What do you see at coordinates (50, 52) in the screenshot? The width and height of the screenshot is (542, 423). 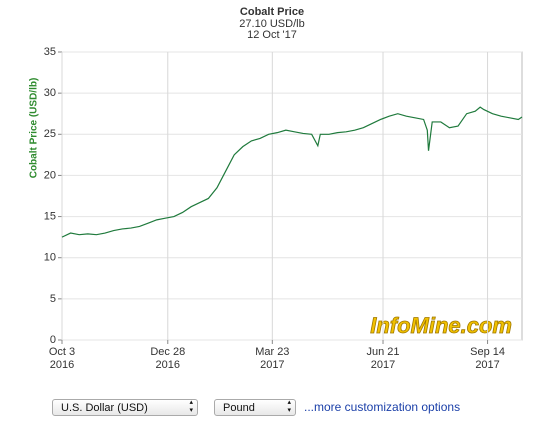 I see `y-tick-label: 35` at bounding box center [50, 52].